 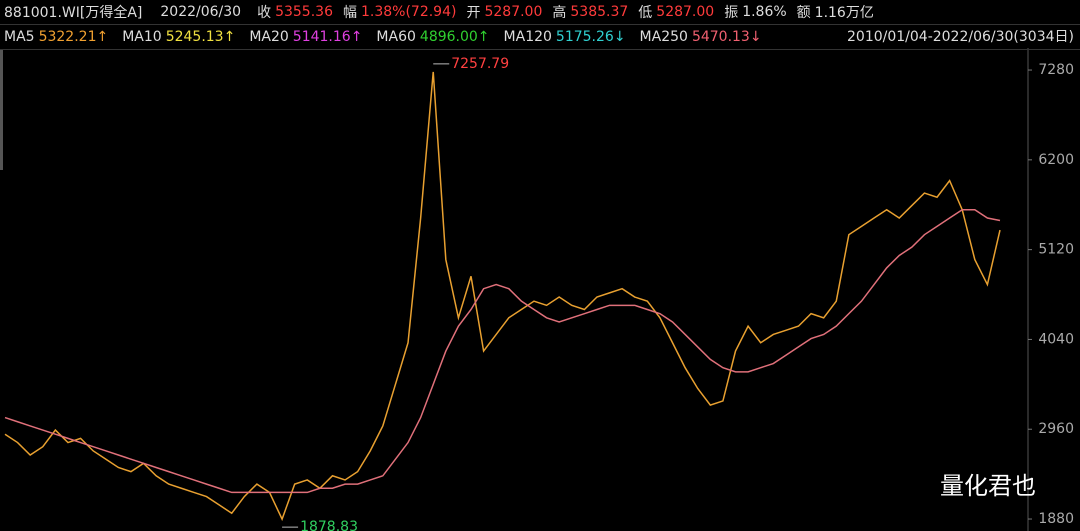 What do you see at coordinates (327, 37) in the screenshot?
I see `ma-value: 5141.16↑` at bounding box center [327, 37].